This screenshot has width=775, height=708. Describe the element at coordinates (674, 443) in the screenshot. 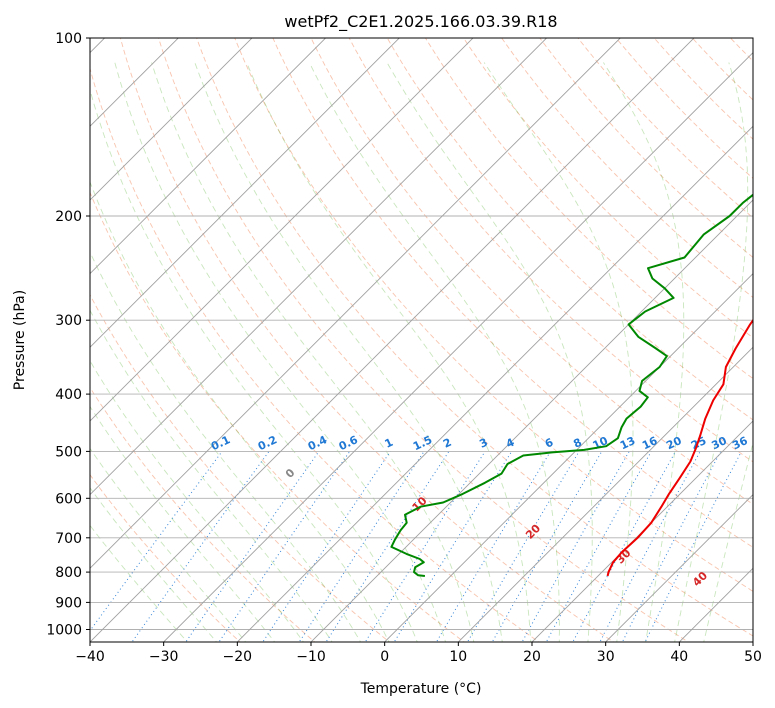

I see `mixing-ratio-label: 20` at that location.